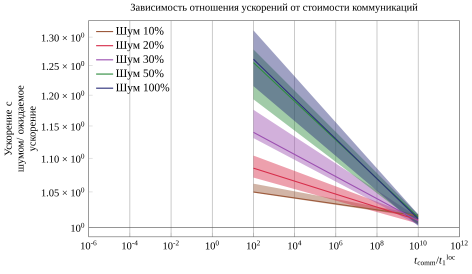 The height and width of the screenshot is (274, 472). Describe the element at coordinates (253, 245) in the screenshot. I see `x-tick-label: 10$^{2}$` at that location.